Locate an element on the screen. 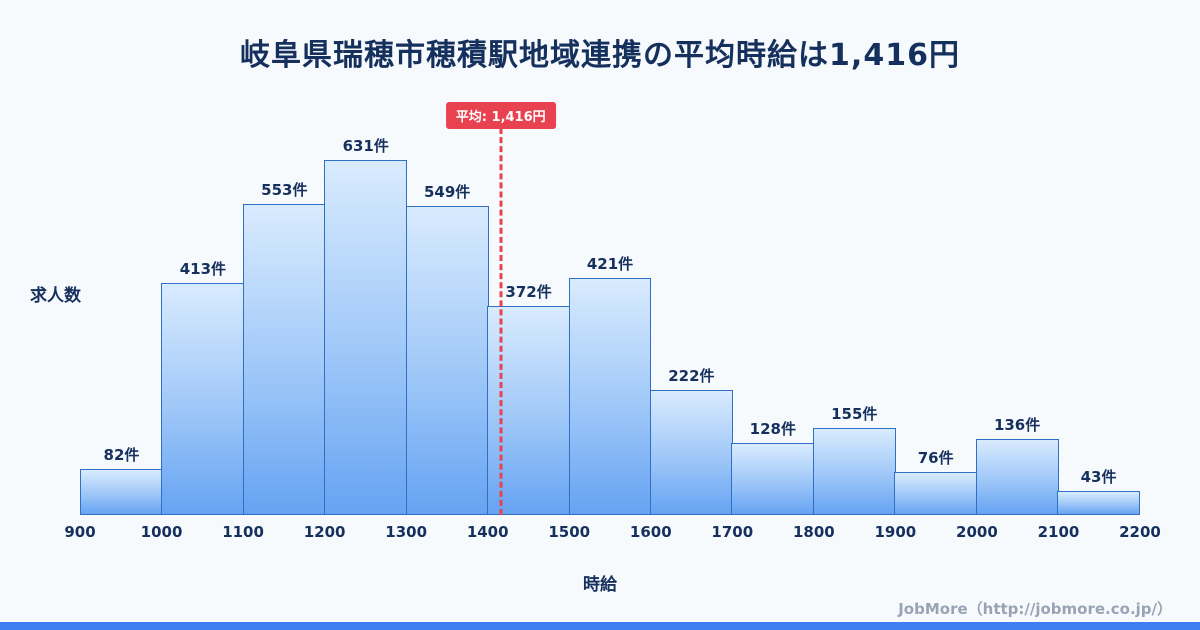 The image size is (1200, 630). histogram-bar: 413件 is located at coordinates (203, 387).